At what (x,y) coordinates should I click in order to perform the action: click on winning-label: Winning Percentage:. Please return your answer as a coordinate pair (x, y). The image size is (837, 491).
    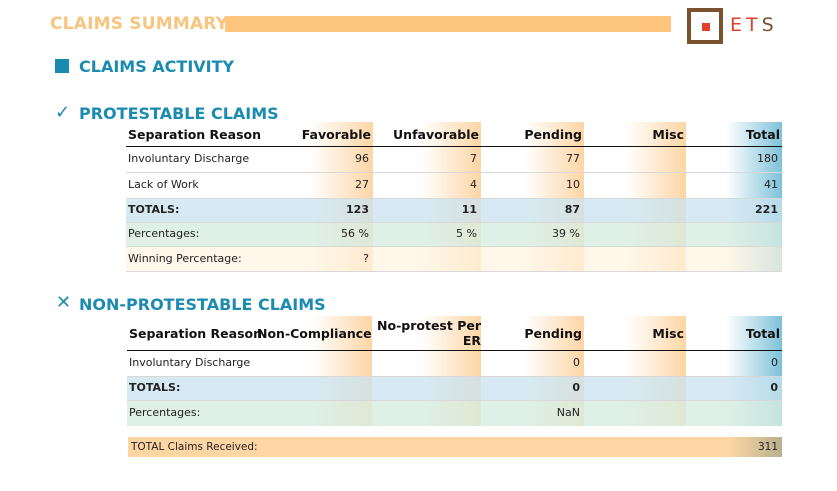
    Looking at the image, I should click on (185, 258).